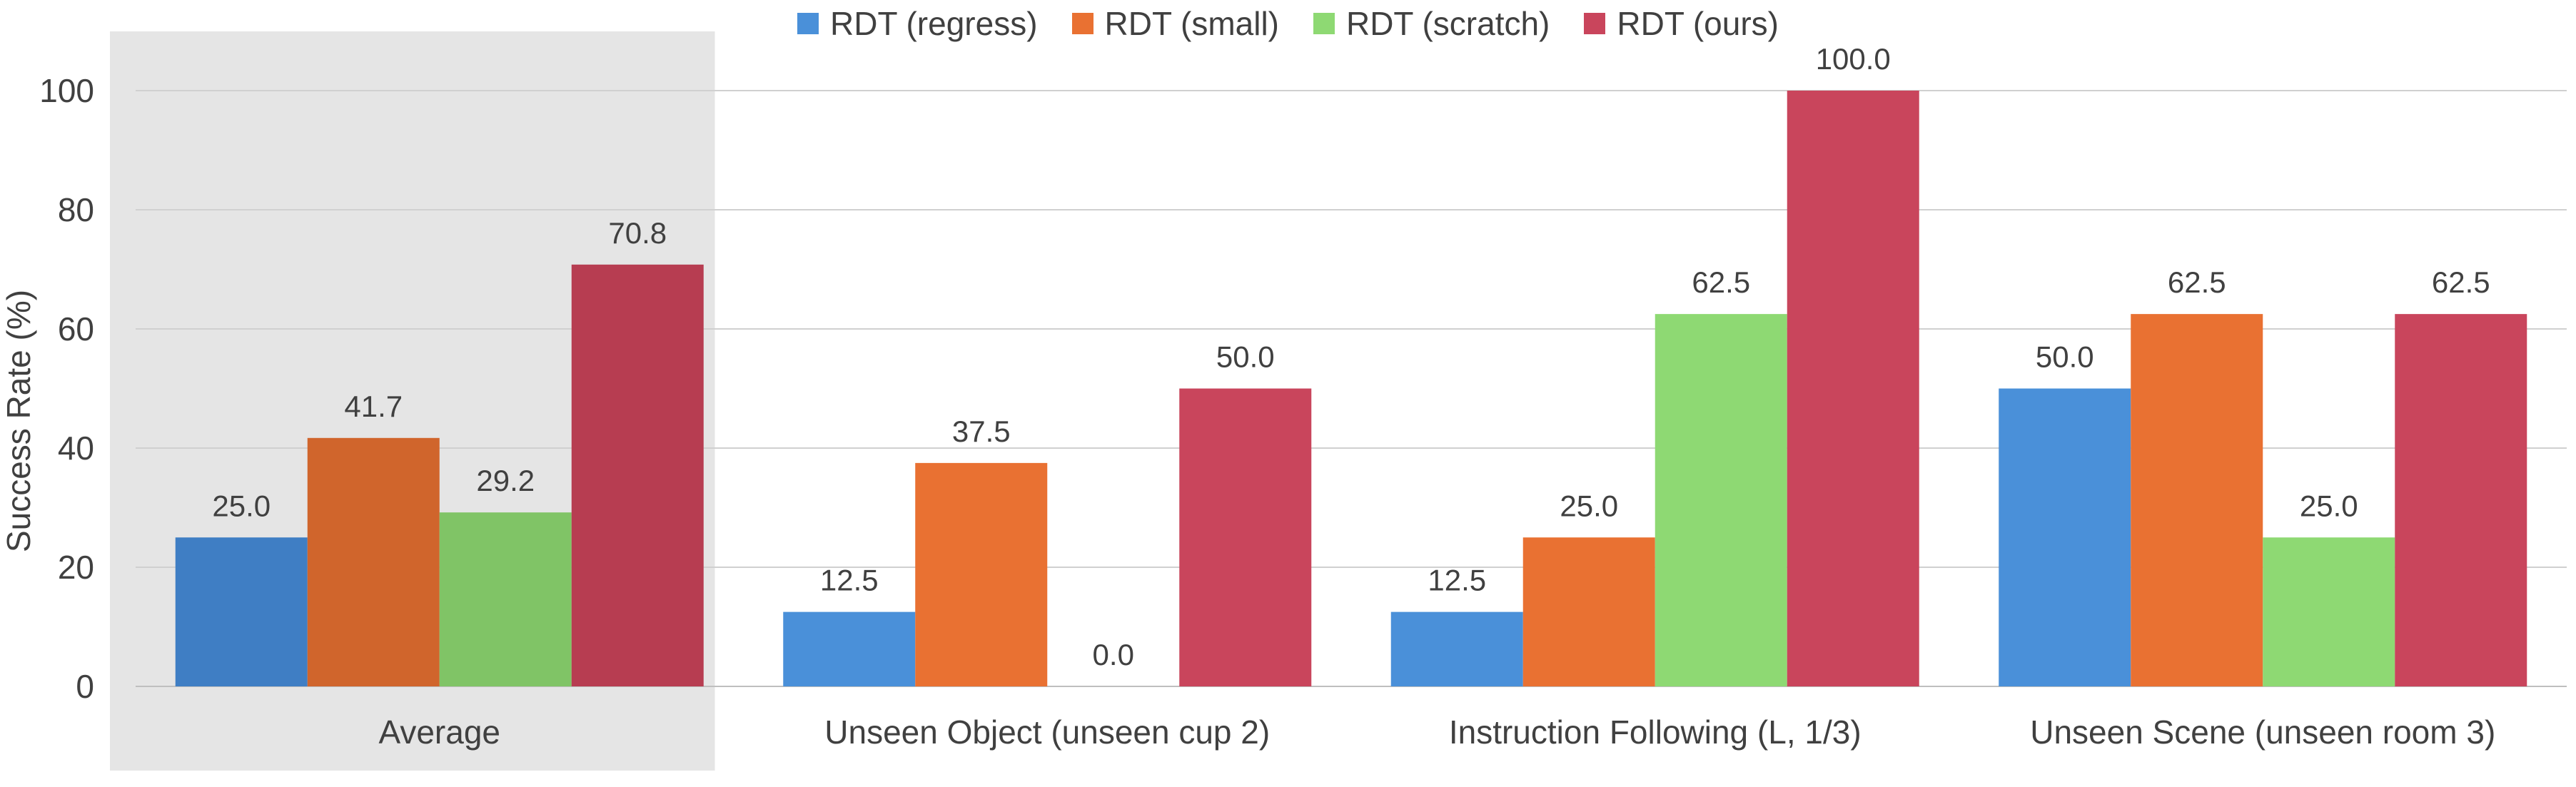 Image resolution: width=2576 pixels, height=787 pixels. Describe the element at coordinates (1191, 23) in the screenshot. I see `legend-label-small: RDT (small)` at that location.